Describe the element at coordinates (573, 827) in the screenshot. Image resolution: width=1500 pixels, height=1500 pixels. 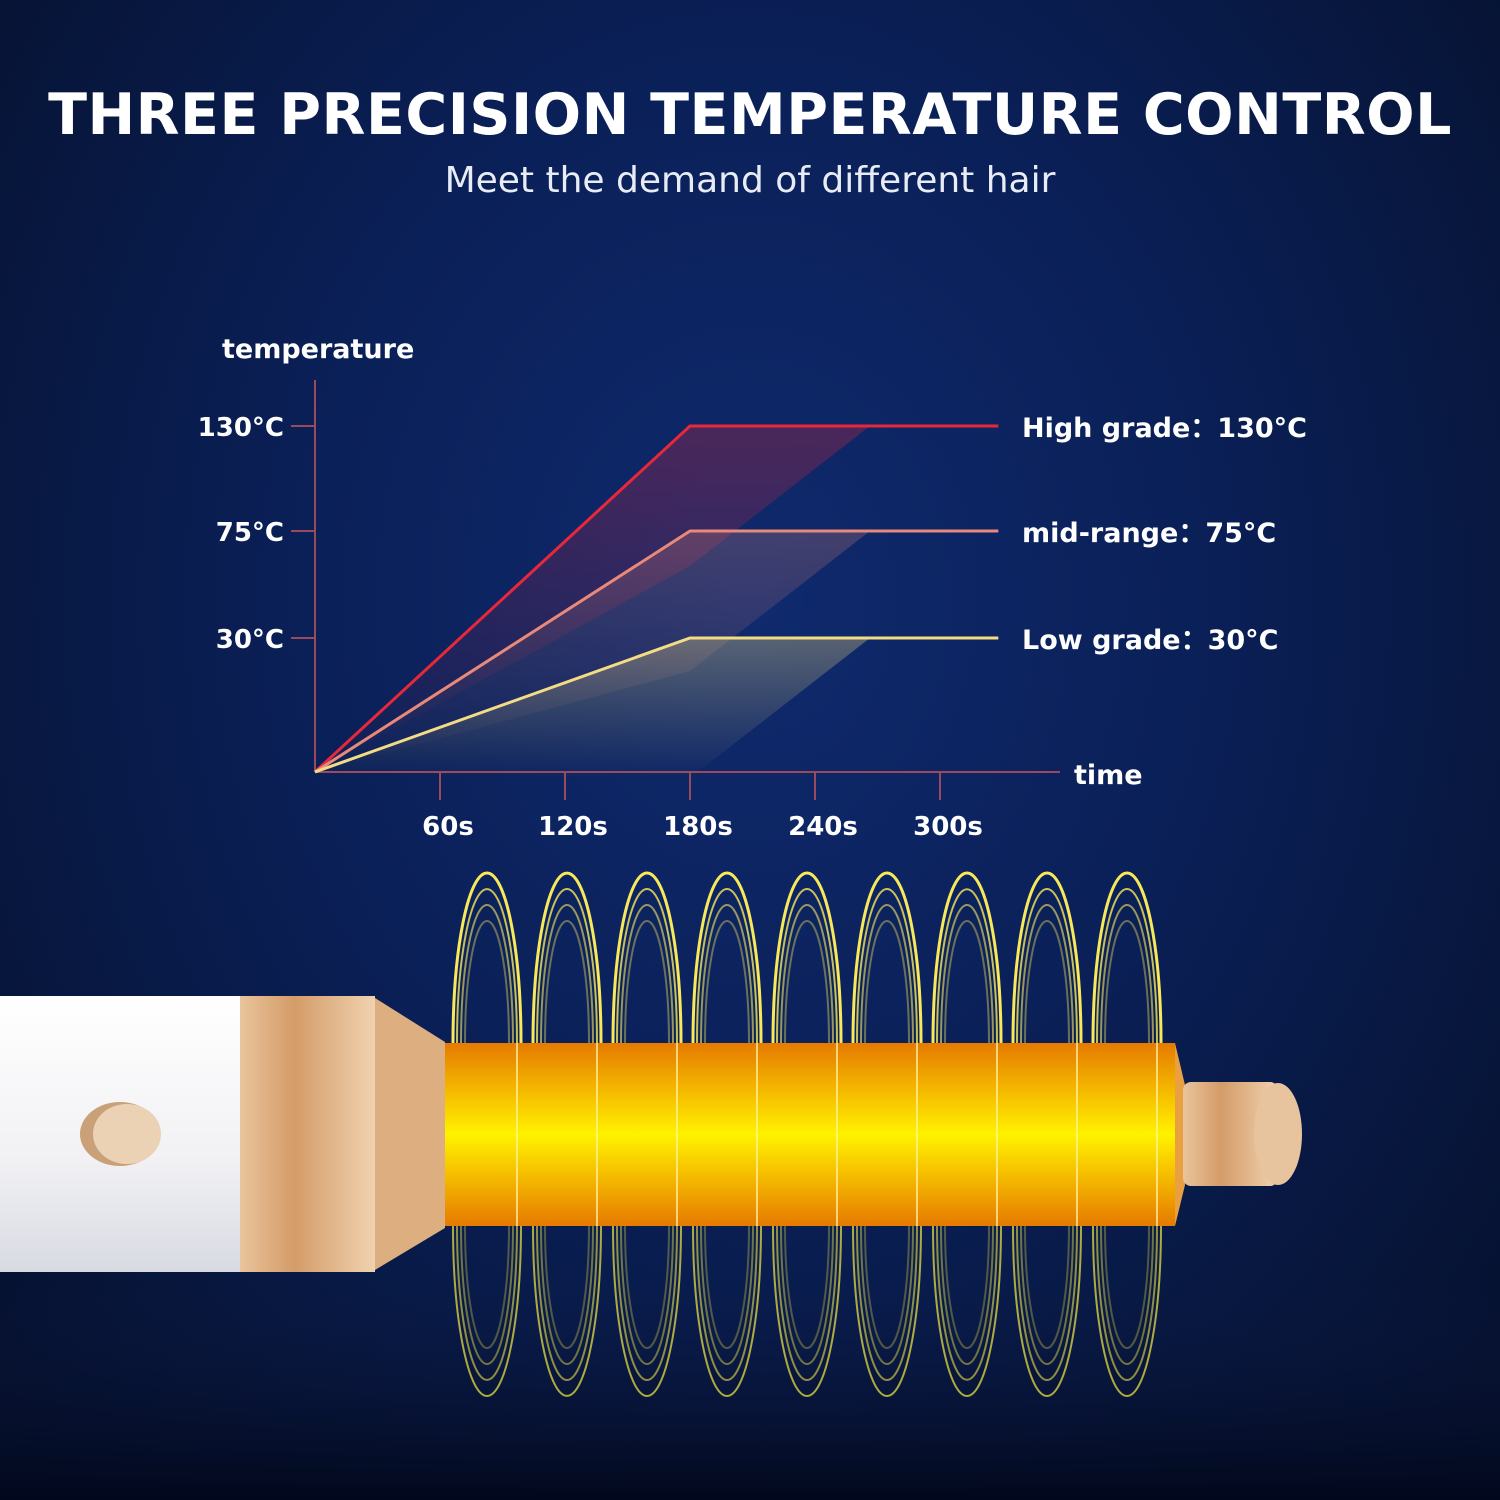
I see `x-tick-label: 120s` at that location.